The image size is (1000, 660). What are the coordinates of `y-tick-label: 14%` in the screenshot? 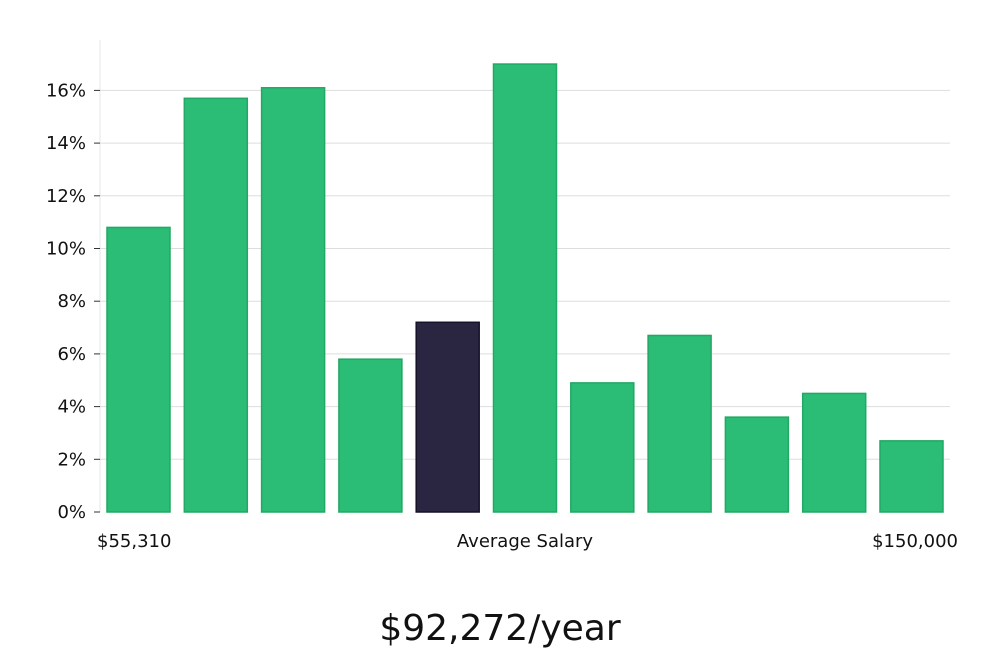 It's located at (66, 143).